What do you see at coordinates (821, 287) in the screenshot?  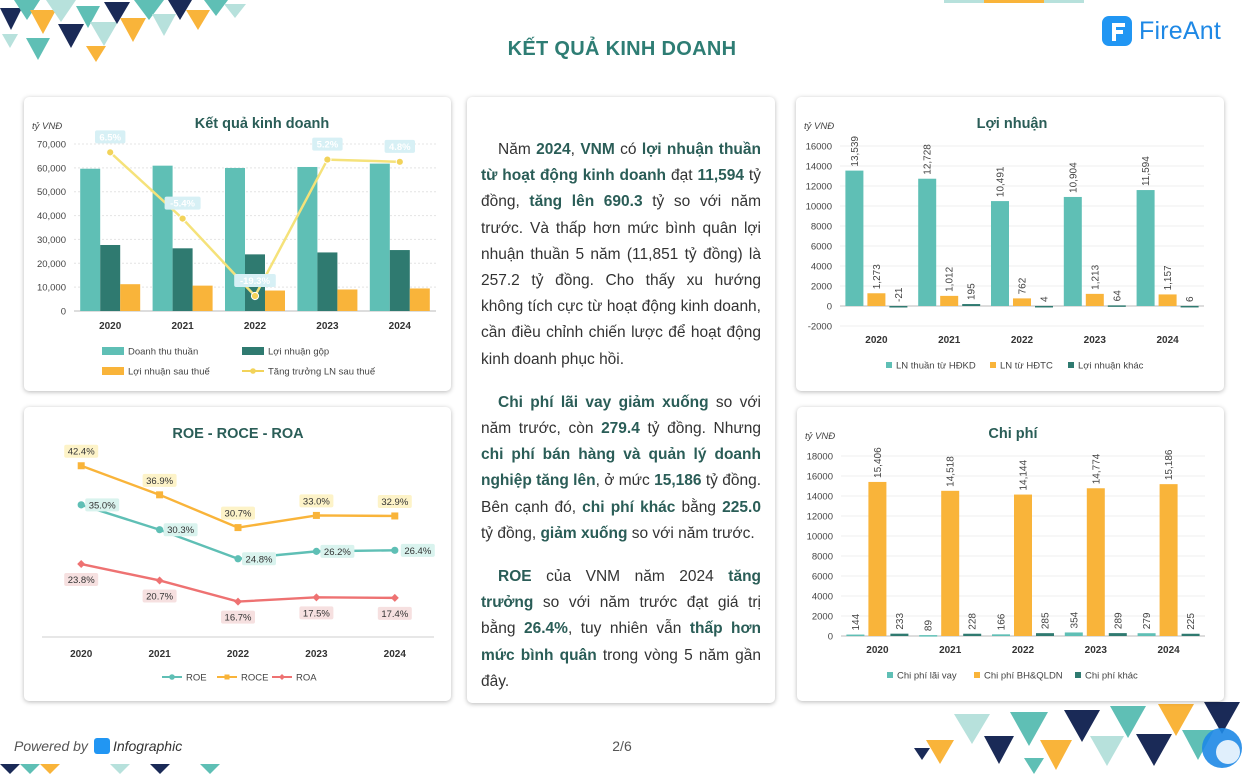 I see `y-tick-label: 2000` at bounding box center [821, 287].